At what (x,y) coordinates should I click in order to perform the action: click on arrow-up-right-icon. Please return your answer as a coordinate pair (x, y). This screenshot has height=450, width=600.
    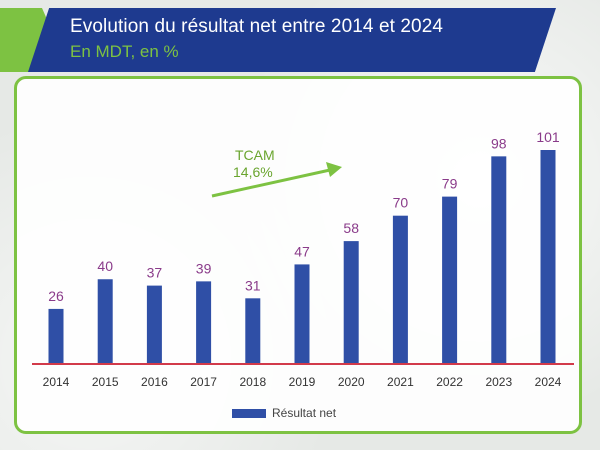
    Looking at the image, I should click on (276, 180).